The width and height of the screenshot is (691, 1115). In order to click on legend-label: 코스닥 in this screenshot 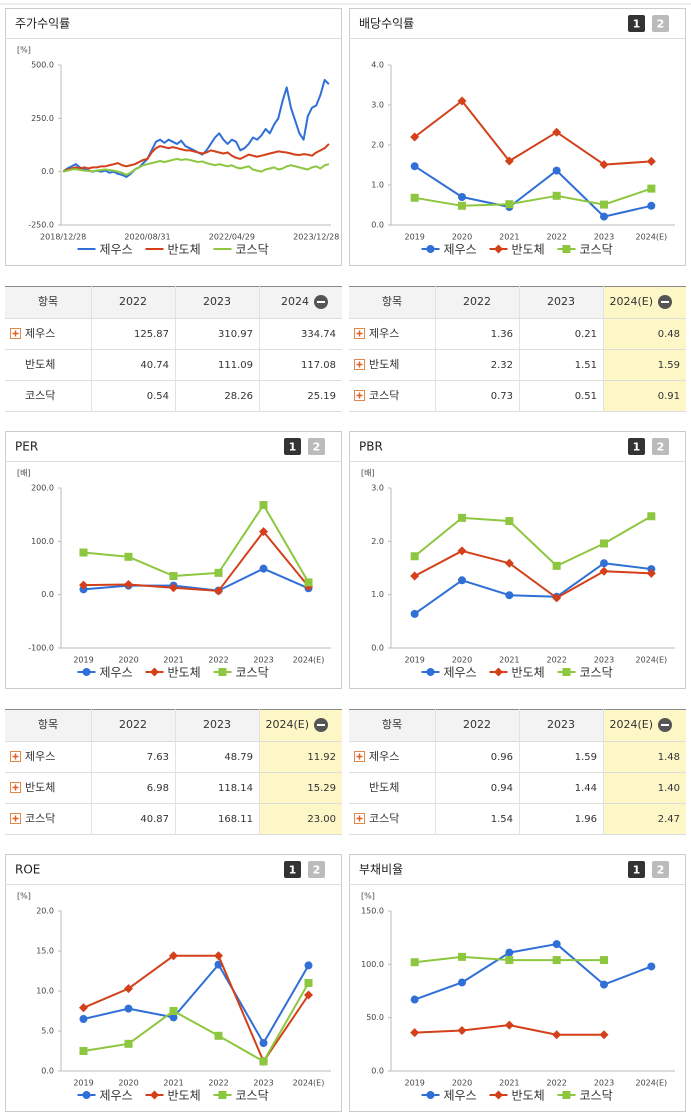, I will do `click(252, 250)`.